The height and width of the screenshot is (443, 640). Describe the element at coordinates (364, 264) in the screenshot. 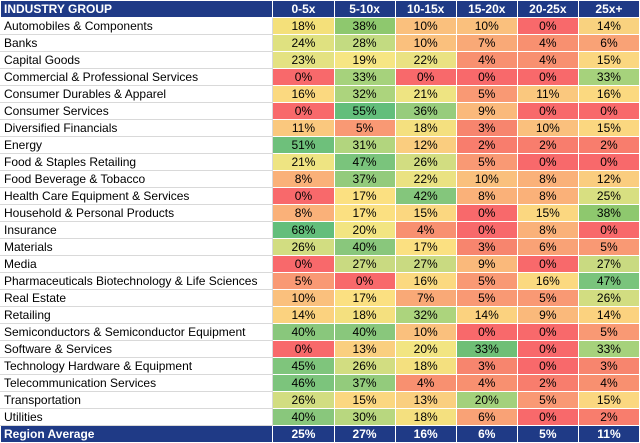

I see `heatmap-cell: 27%` at that location.